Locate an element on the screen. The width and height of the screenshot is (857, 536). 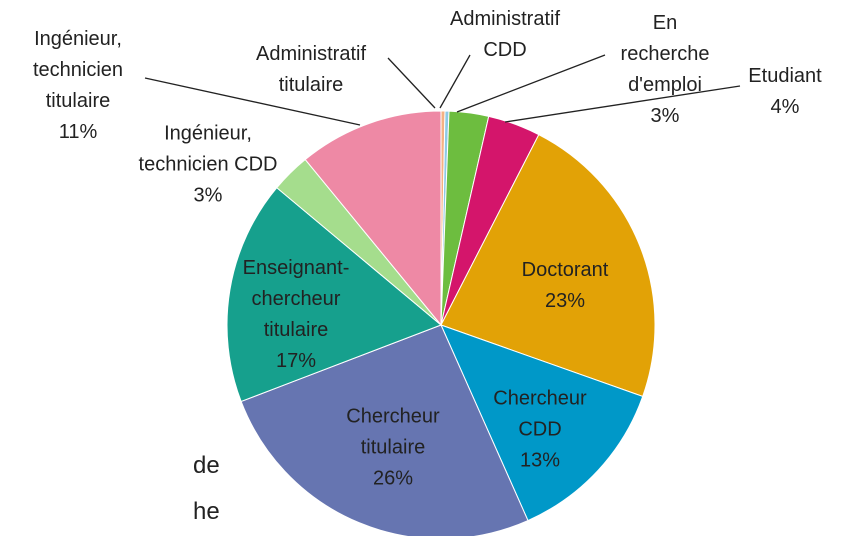
slice-label: Administratif titulaire is located at coordinates (311, 70).